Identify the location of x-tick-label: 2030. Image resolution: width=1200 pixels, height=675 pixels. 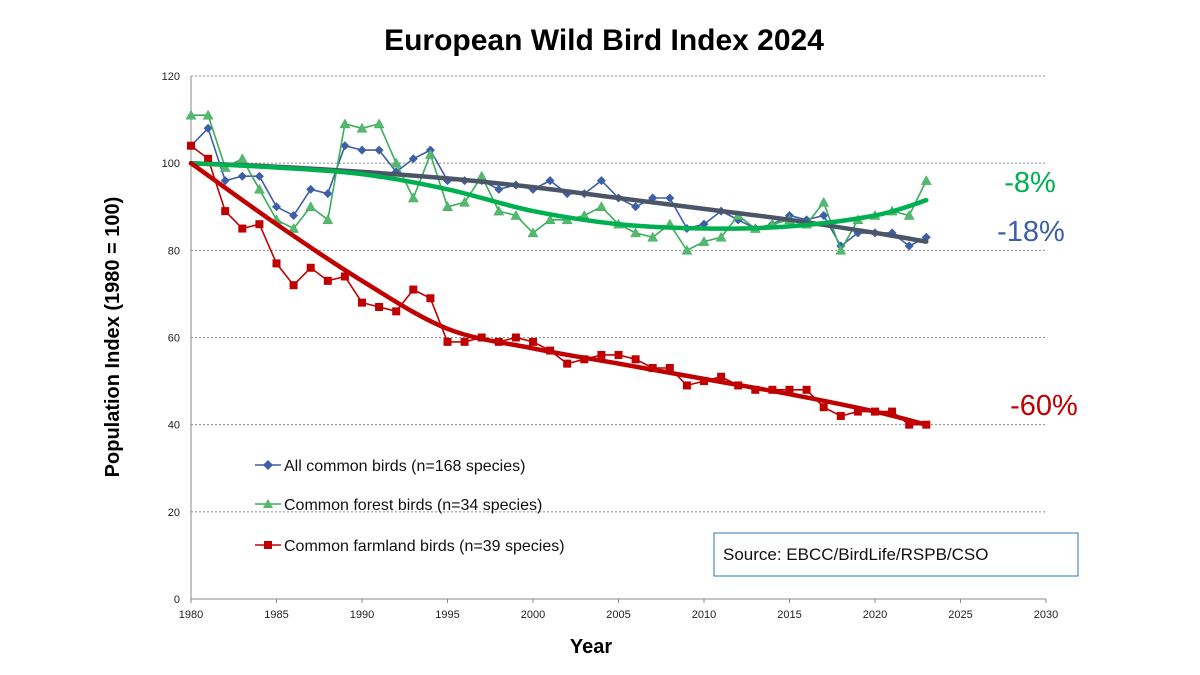
(1046, 615).